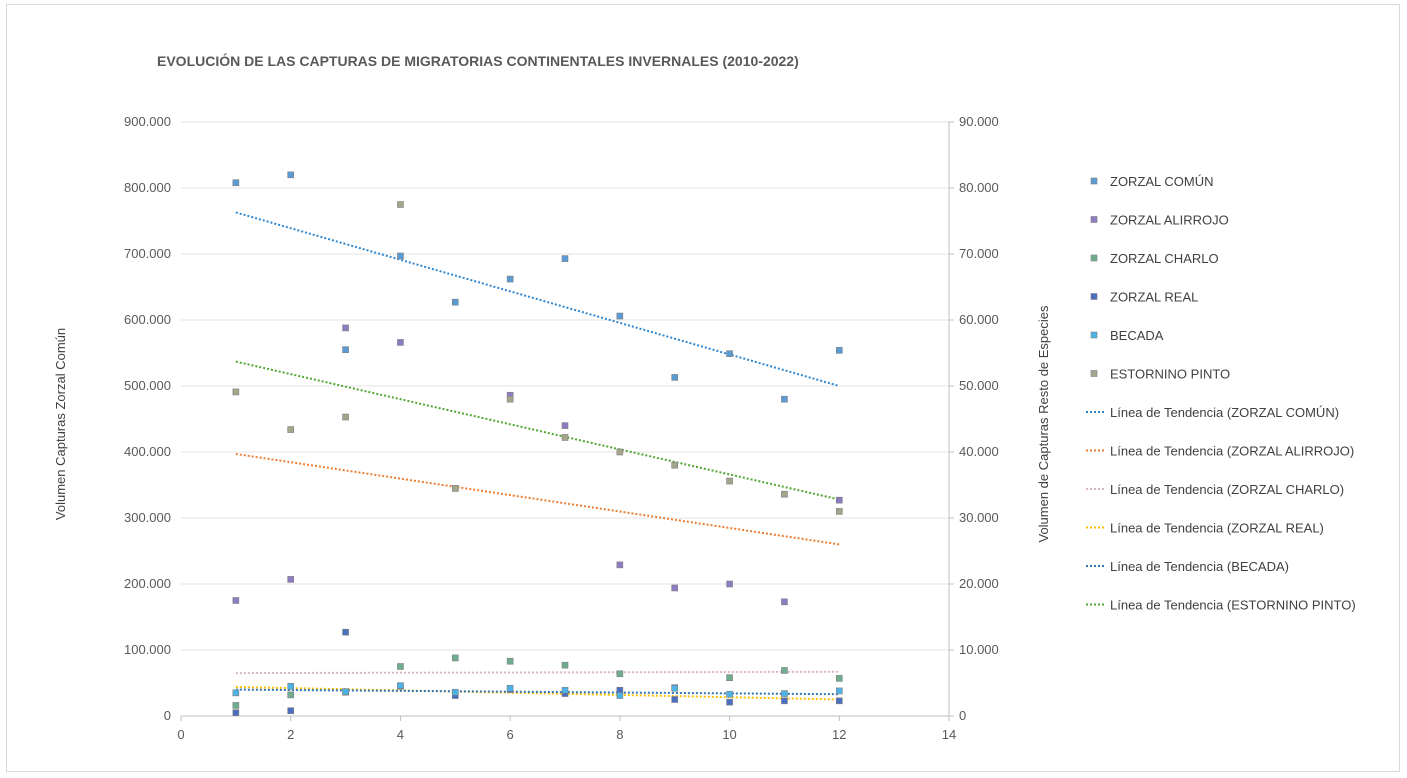 The image size is (1407, 778). I want to click on legend-label: ZORZAL CHARLO, so click(1164, 258).